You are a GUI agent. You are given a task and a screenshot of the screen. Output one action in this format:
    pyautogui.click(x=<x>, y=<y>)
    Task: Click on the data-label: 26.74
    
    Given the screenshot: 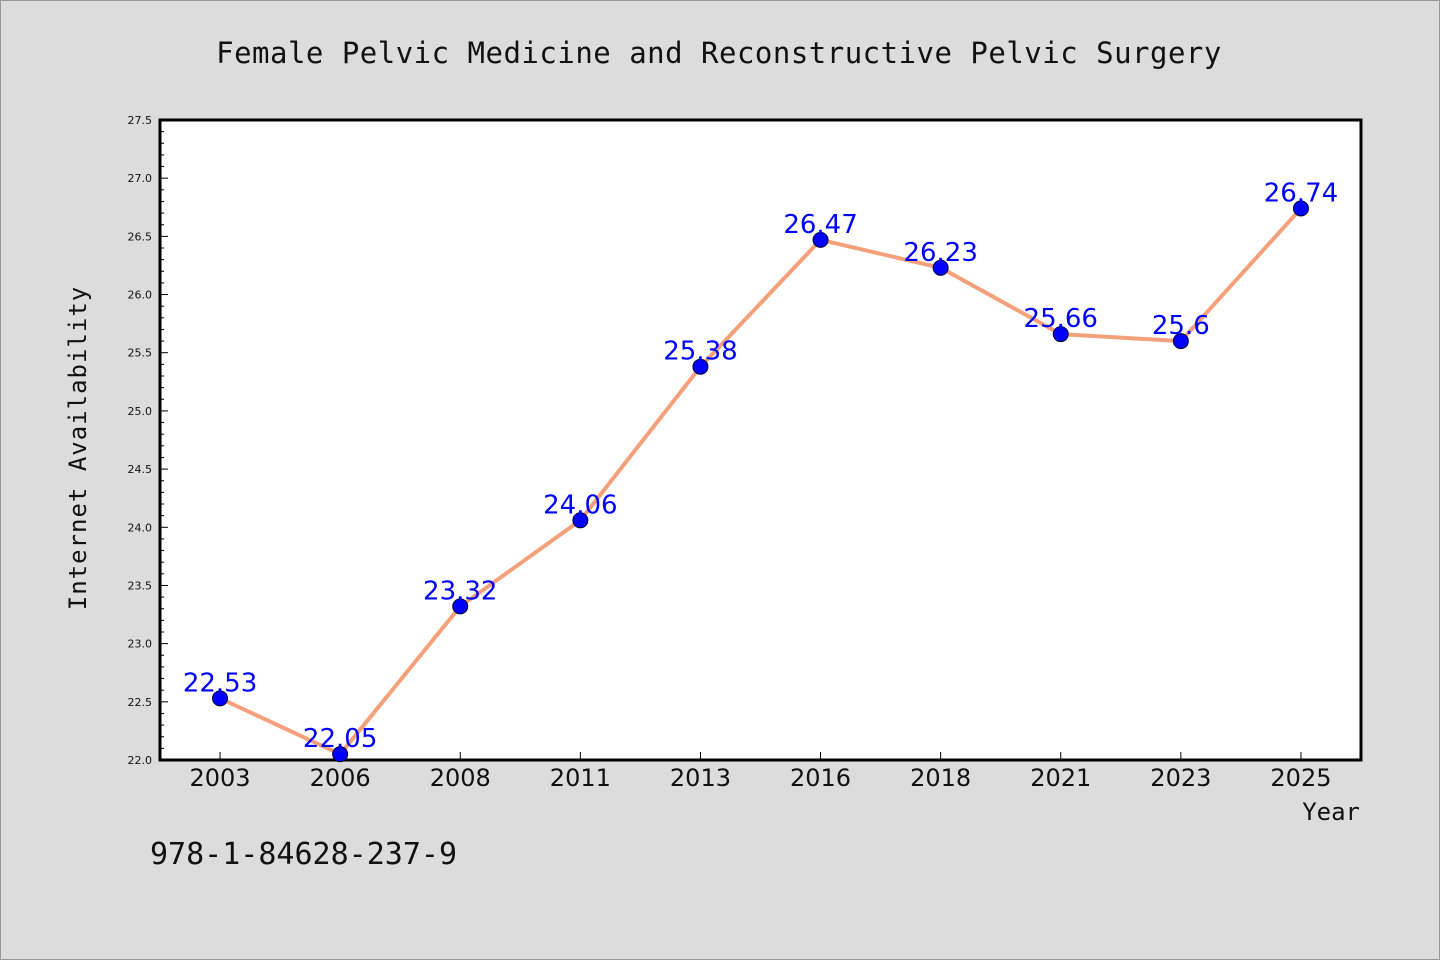 What is the action you would take?
    pyautogui.click(x=1301, y=193)
    